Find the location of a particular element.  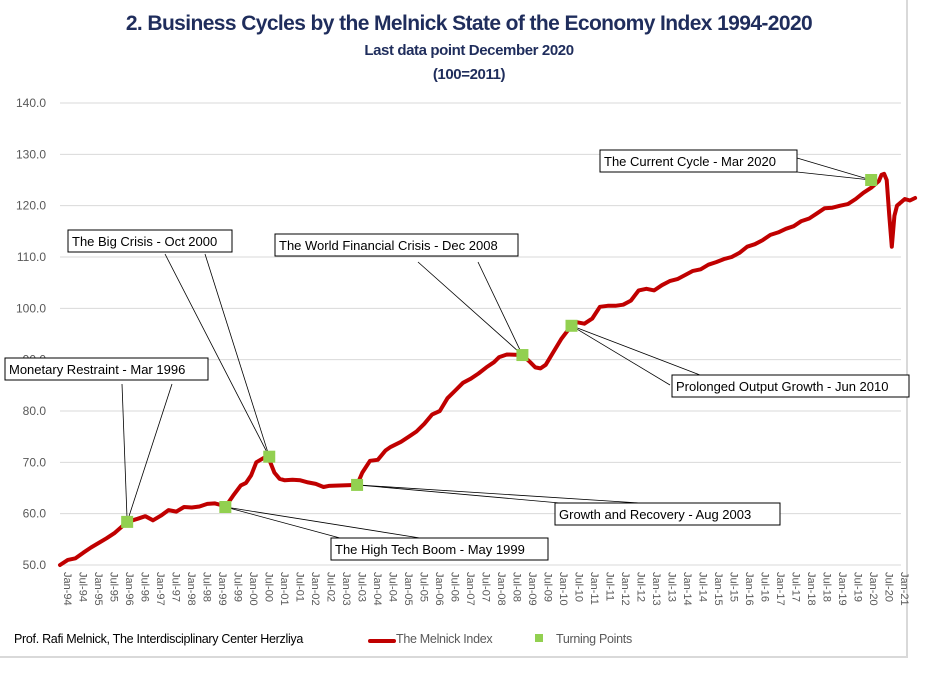

x-tick-label: Jul-94 is located at coordinates (83, 587).